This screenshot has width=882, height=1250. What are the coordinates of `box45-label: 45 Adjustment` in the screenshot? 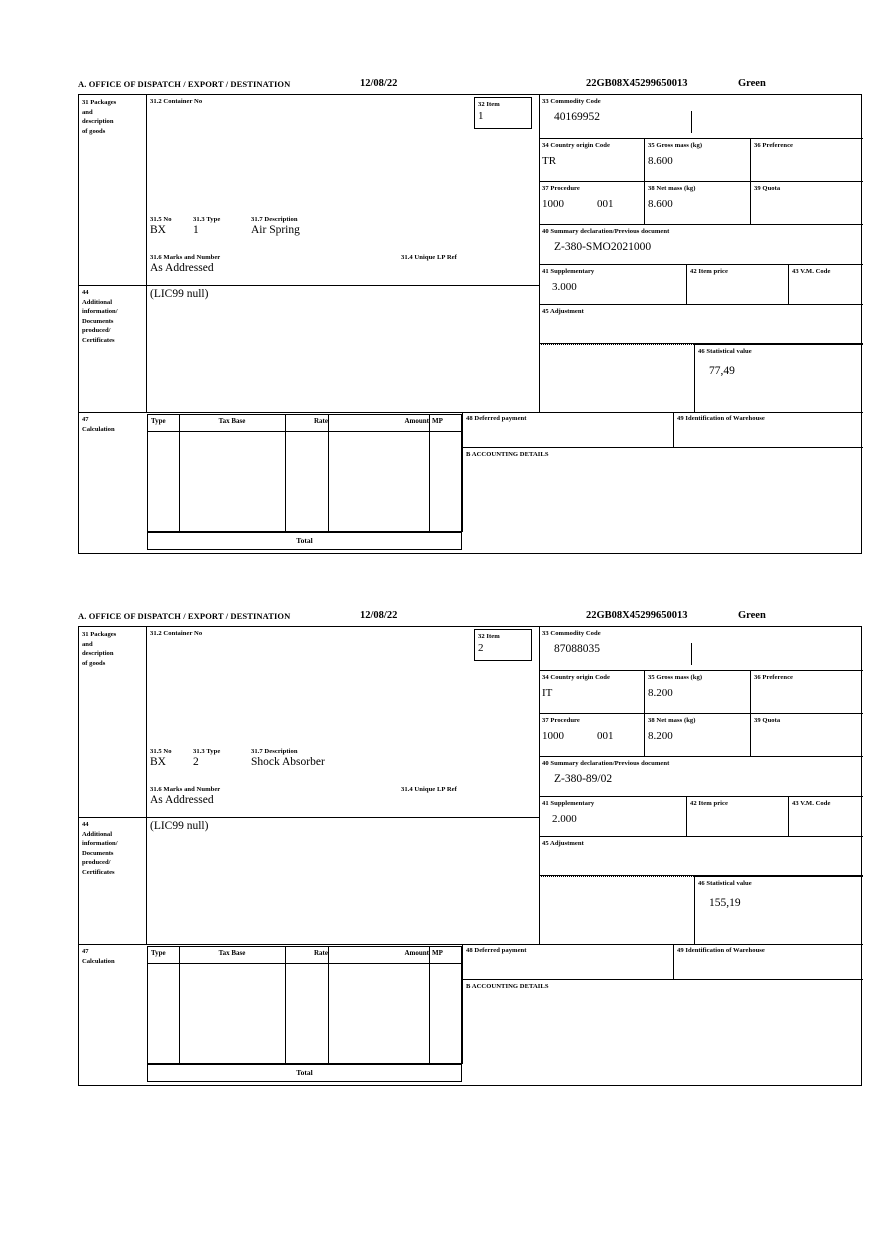 It's located at (563, 843).